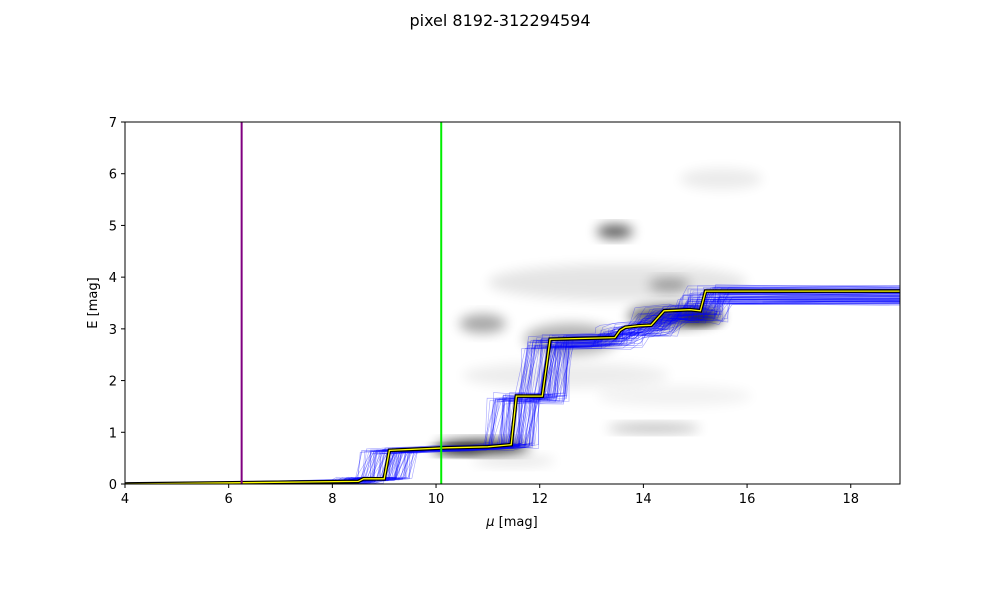 This screenshot has height=600, width=1000. What do you see at coordinates (229, 499) in the screenshot?
I see `x-tick-label: 6` at bounding box center [229, 499].